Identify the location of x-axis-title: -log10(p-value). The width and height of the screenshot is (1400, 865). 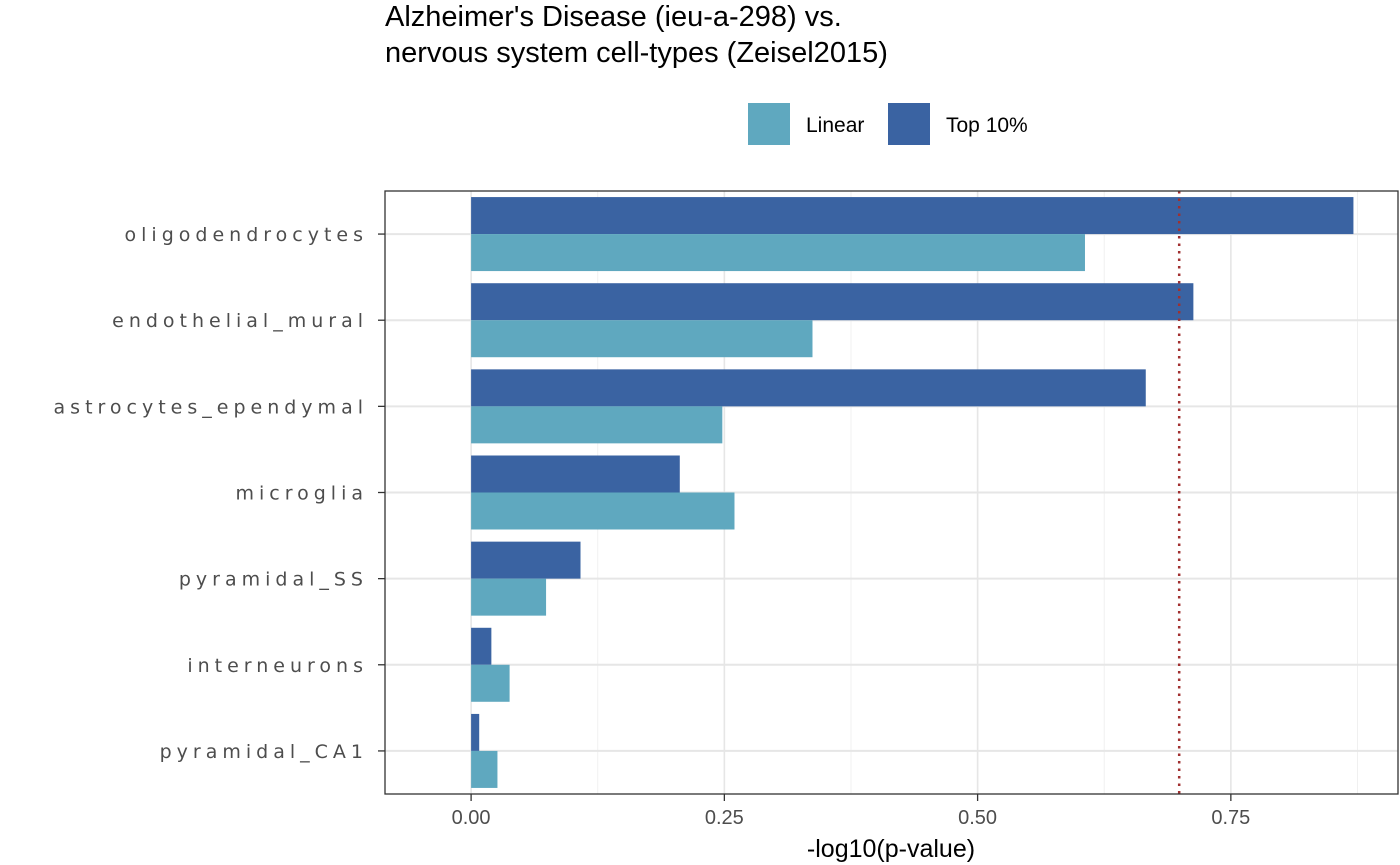
(891, 849).